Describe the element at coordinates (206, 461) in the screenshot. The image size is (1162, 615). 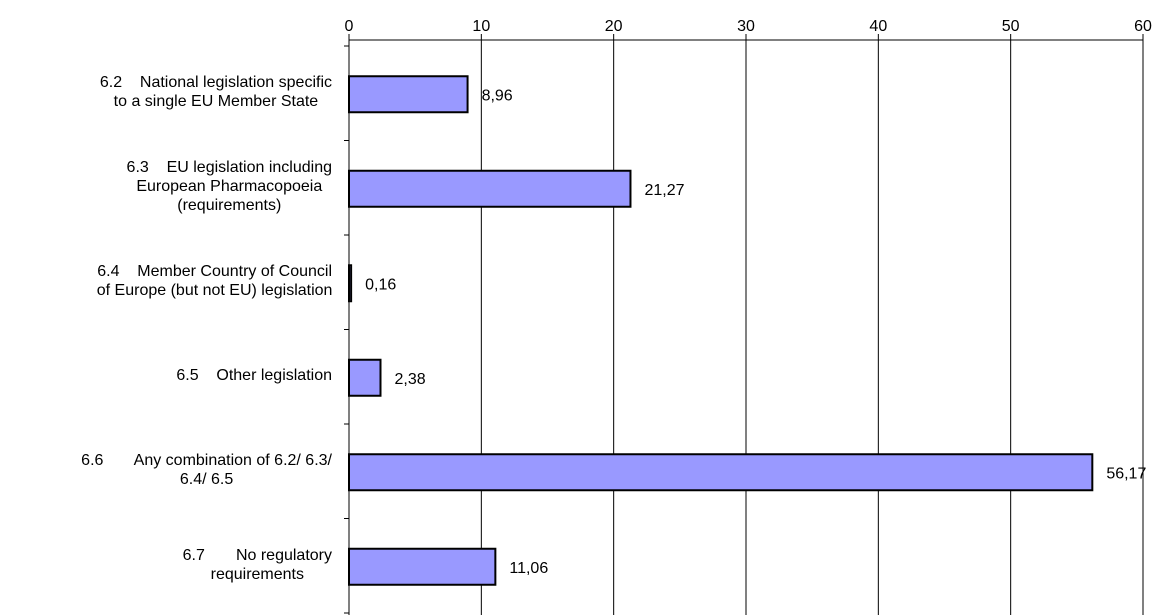
I see `category-label: 6.6 Any combination of 6.2/ 6.3/` at that location.